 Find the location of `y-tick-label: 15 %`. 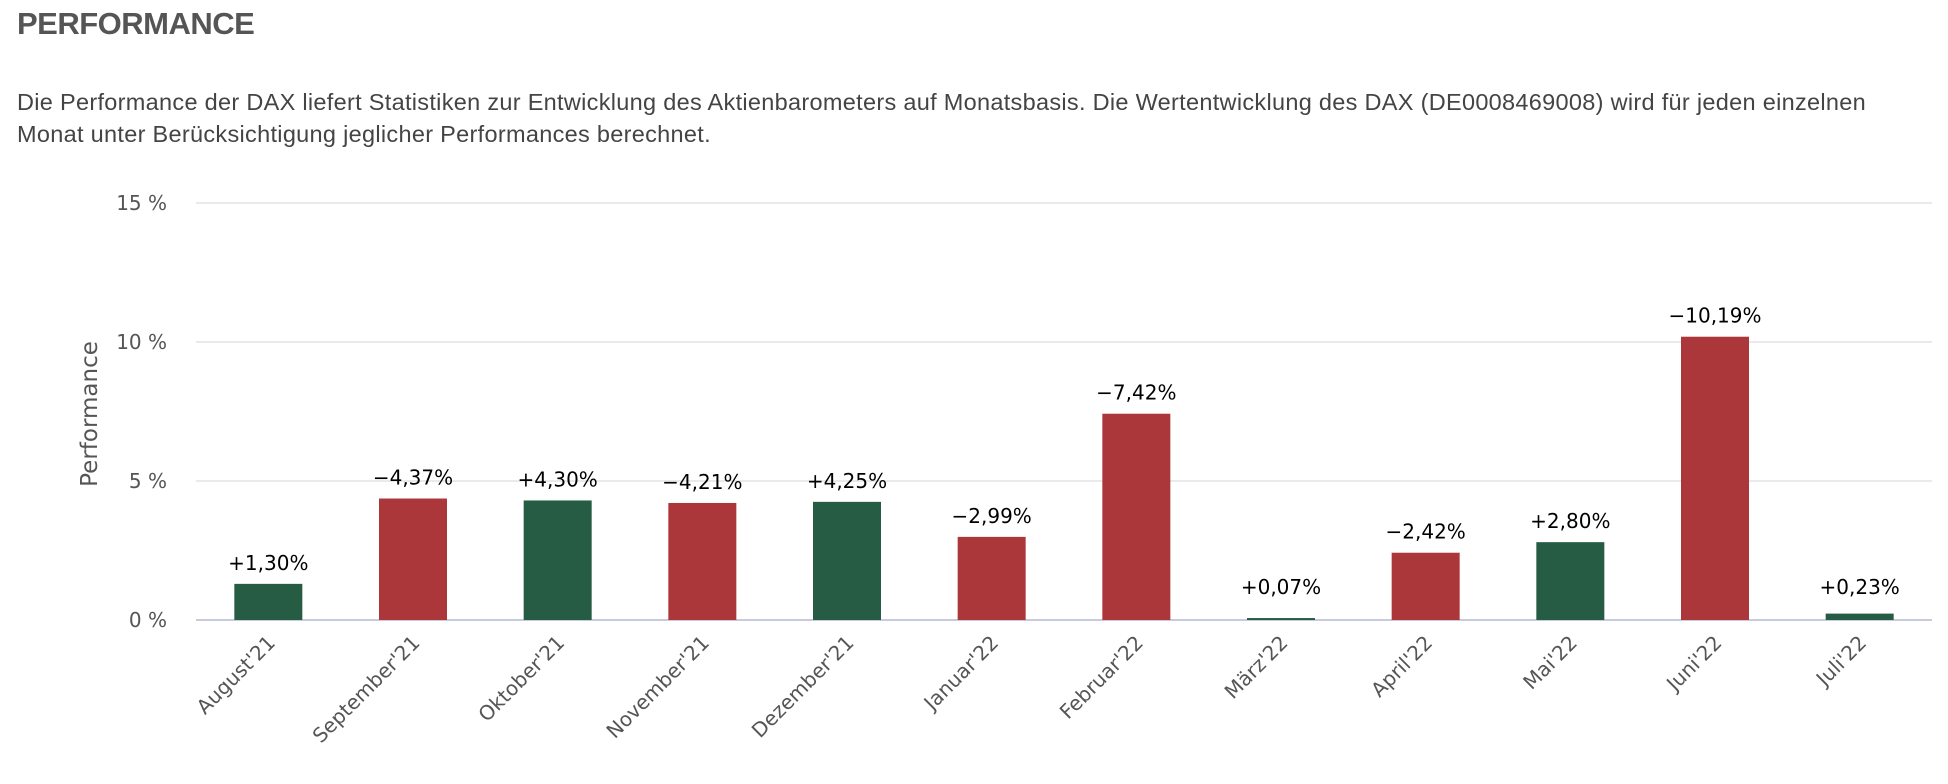

y-tick-label: 15 % is located at coordinates (141, 203).